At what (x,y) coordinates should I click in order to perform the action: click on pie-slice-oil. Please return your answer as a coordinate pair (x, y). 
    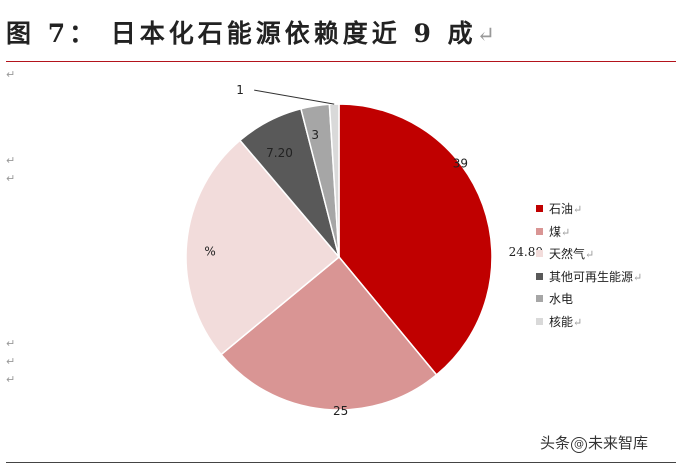
    Looking at the image, I should click on (415, 239).